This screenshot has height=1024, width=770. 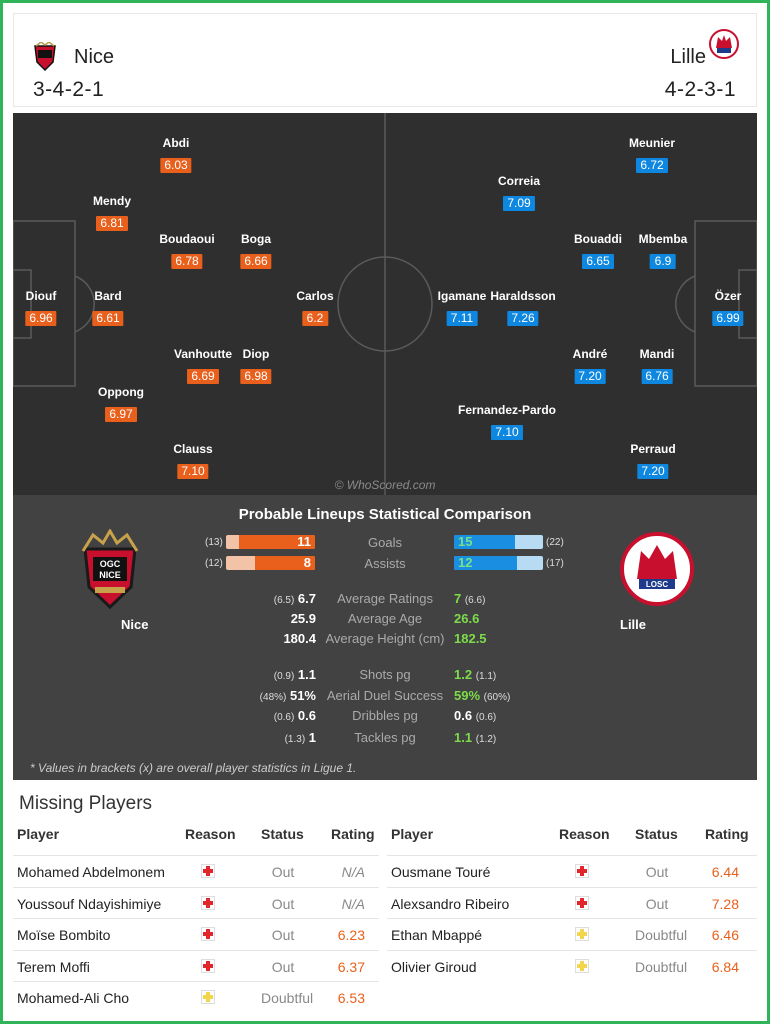 I want to click on player-name: Perraud, so click(x=653, y=449).